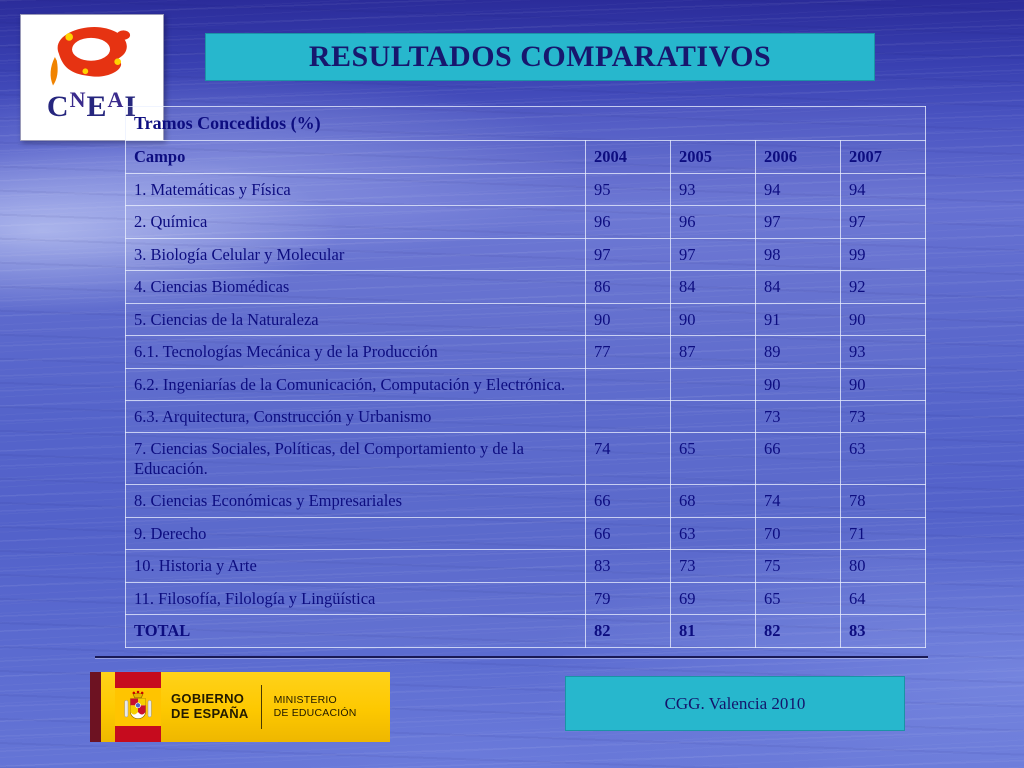  What do you see at coordinates (883, 533) in the screenshot?
I see `value-cell: 71` at bounding box center [883, 533].